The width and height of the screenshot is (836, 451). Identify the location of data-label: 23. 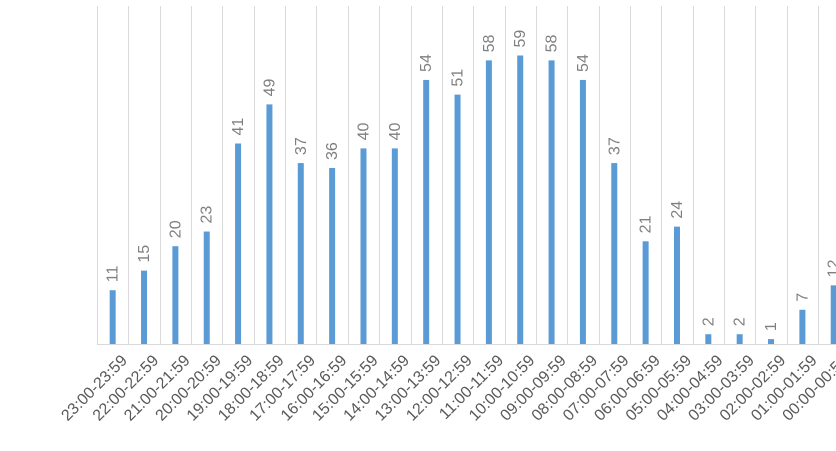
(207, 215).